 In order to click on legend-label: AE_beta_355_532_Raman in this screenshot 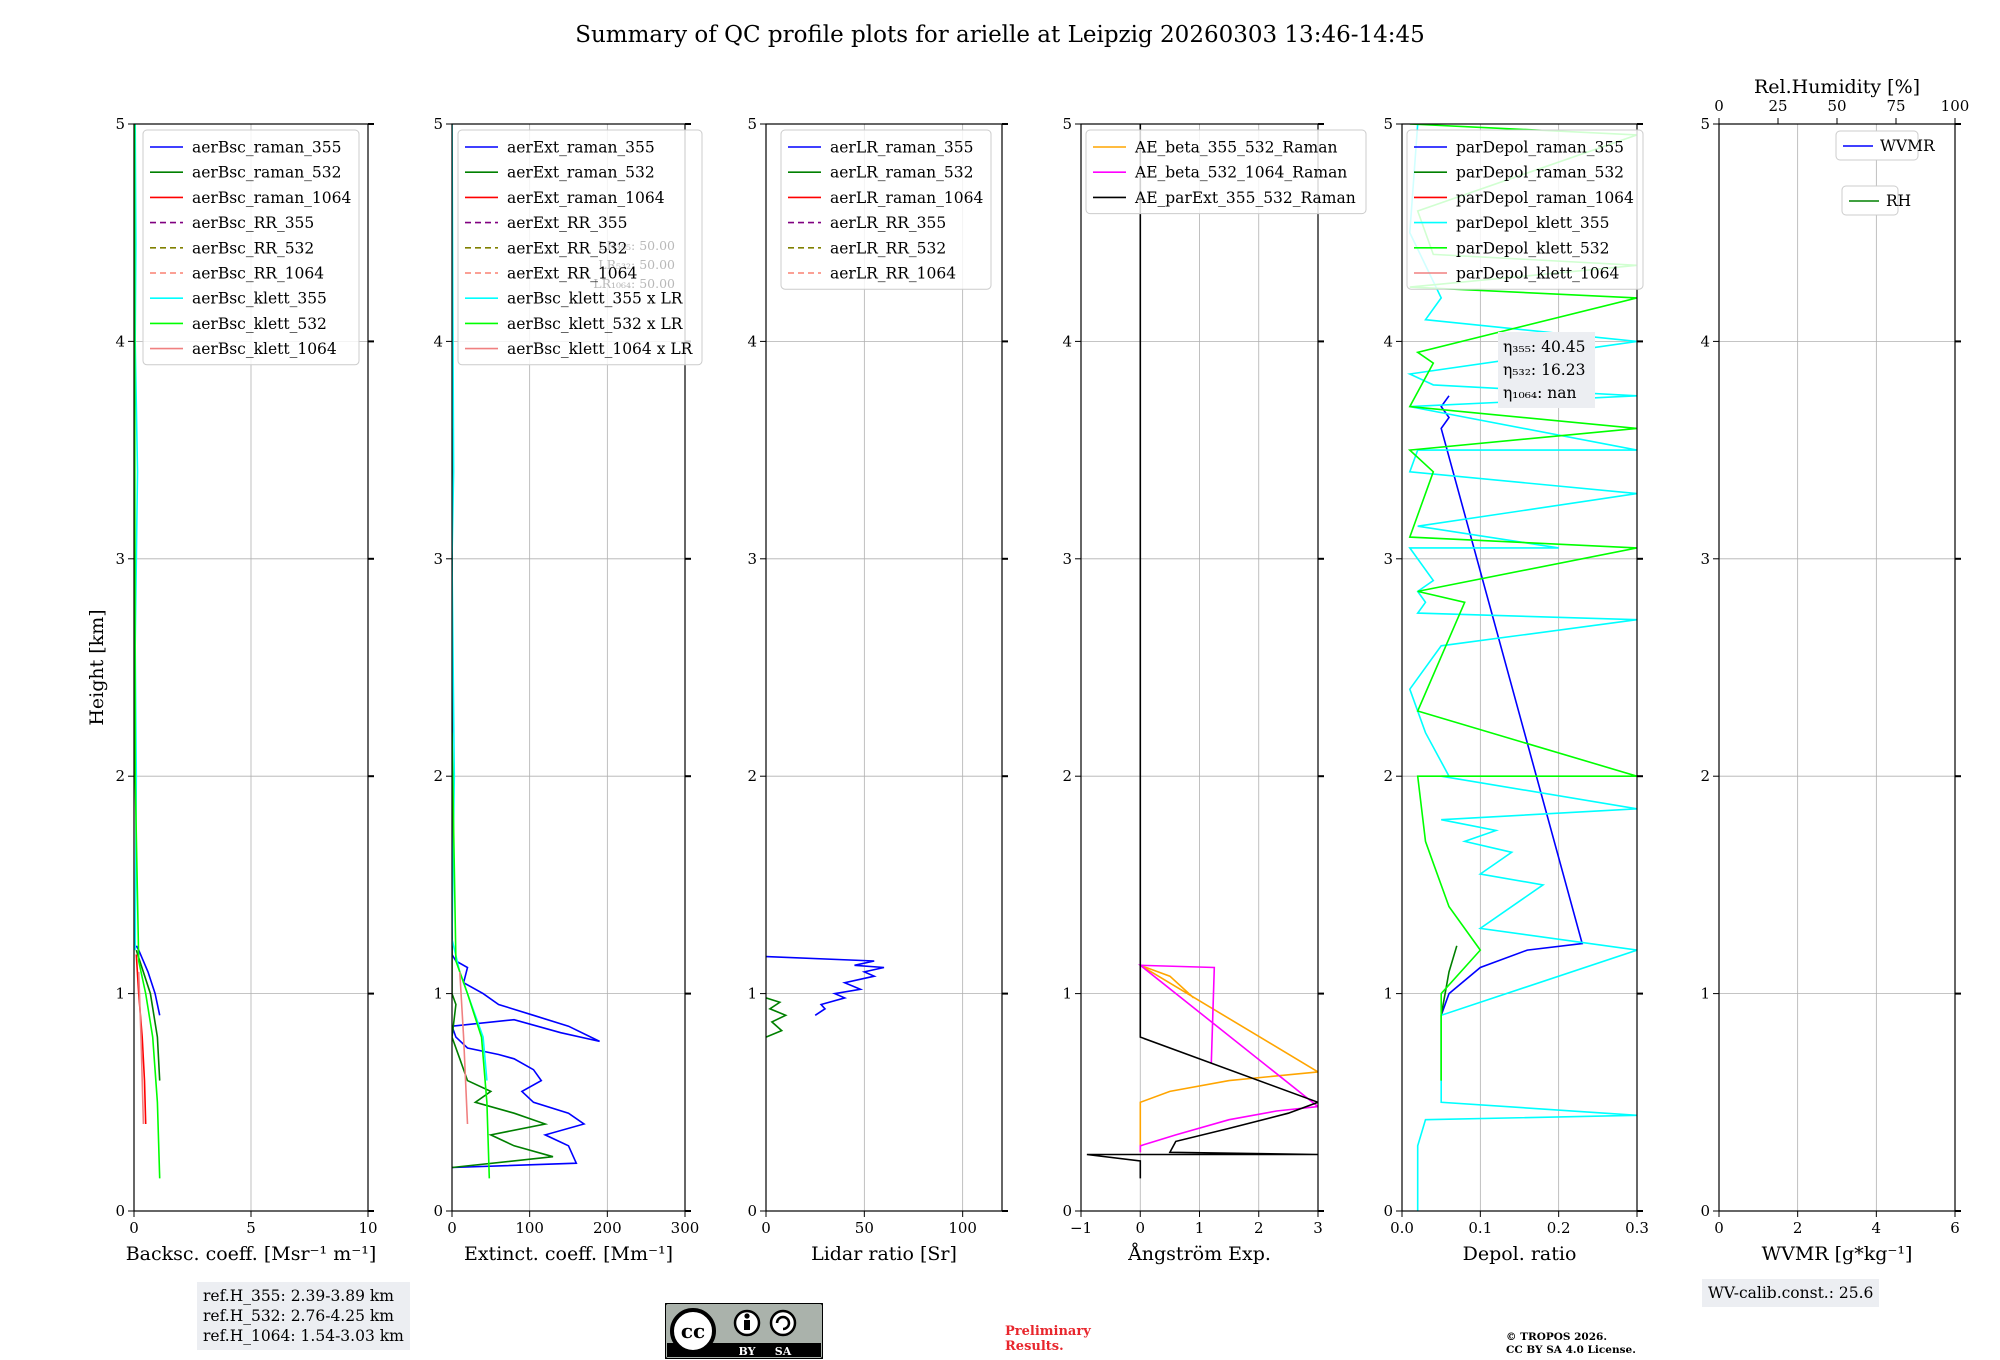, I will do `click(1235, 148)`.